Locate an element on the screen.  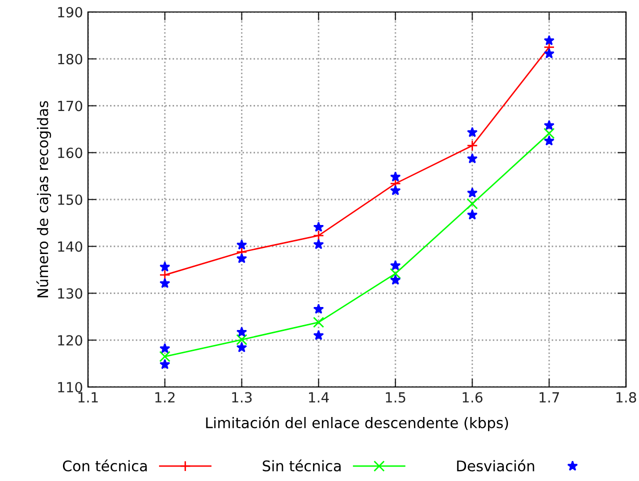
y-tick-label: 160 is located at coordinates (70, 153).